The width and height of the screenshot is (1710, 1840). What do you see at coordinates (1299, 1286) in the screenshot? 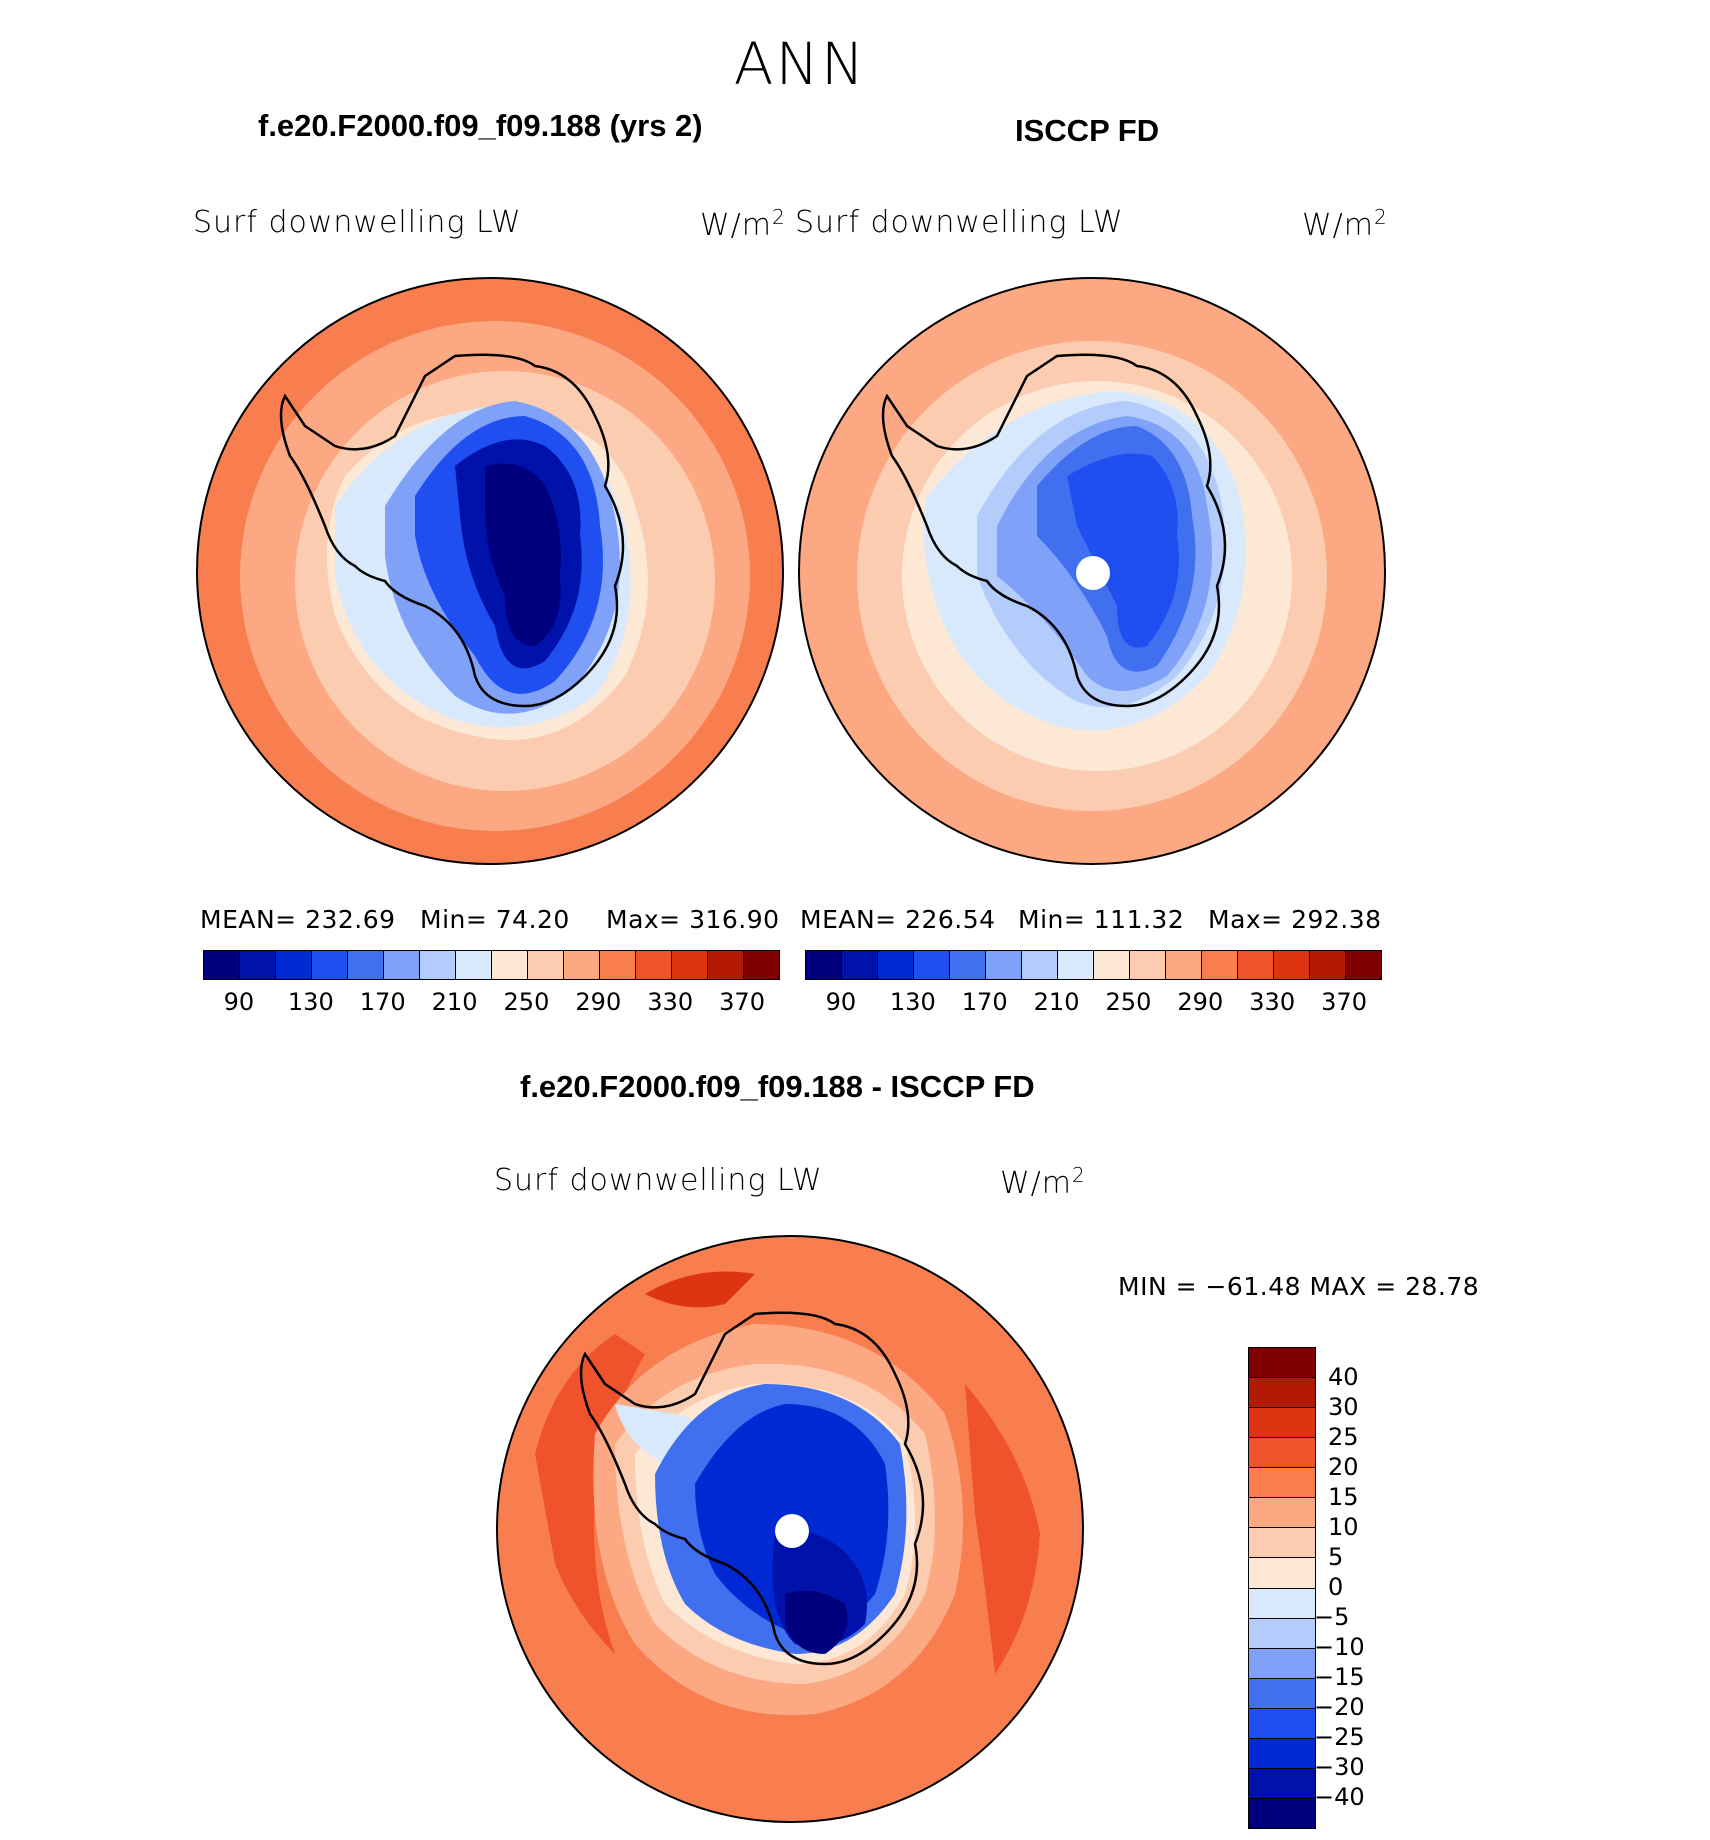
I see `diff-min-max: MIN = −61.48 MAX = 28.78` at bounding box center [1299, 1286].